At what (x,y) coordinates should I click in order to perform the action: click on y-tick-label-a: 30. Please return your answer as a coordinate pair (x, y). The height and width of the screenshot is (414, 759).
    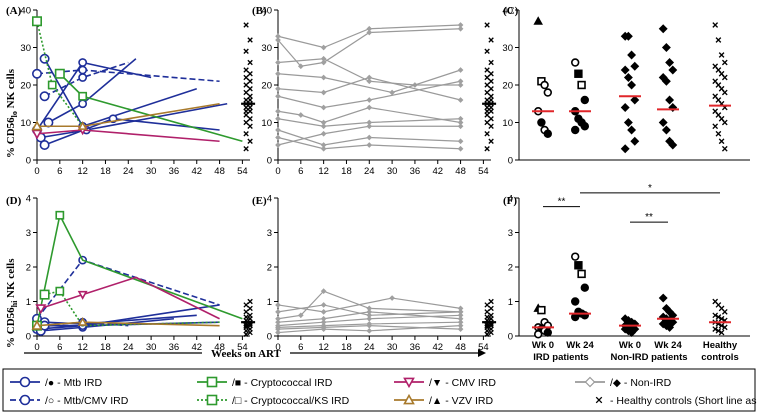
    Looking at the image, I should click on (25, 48).